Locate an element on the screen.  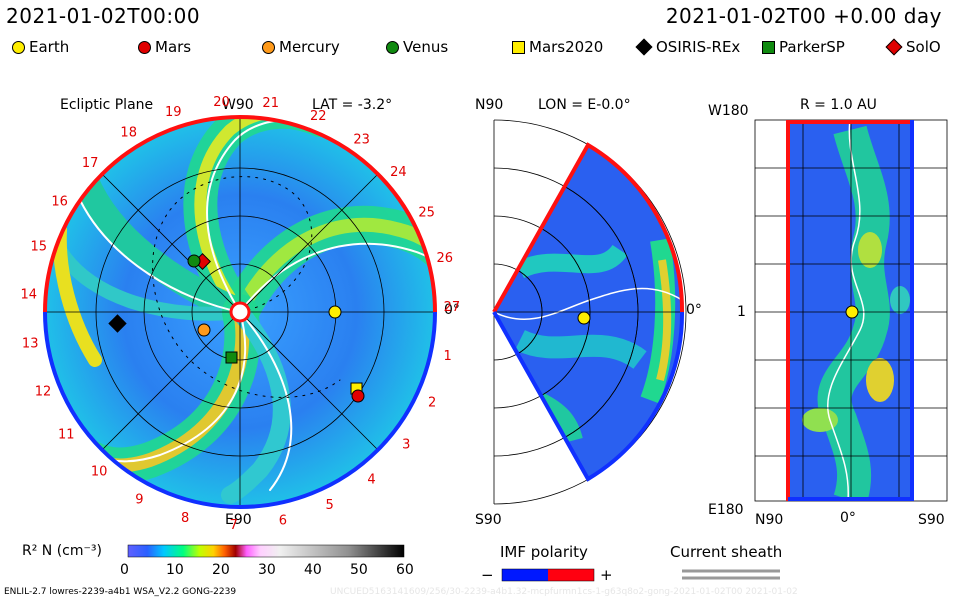
colorbar-tick: 10 is located at coordinates (175, 570).